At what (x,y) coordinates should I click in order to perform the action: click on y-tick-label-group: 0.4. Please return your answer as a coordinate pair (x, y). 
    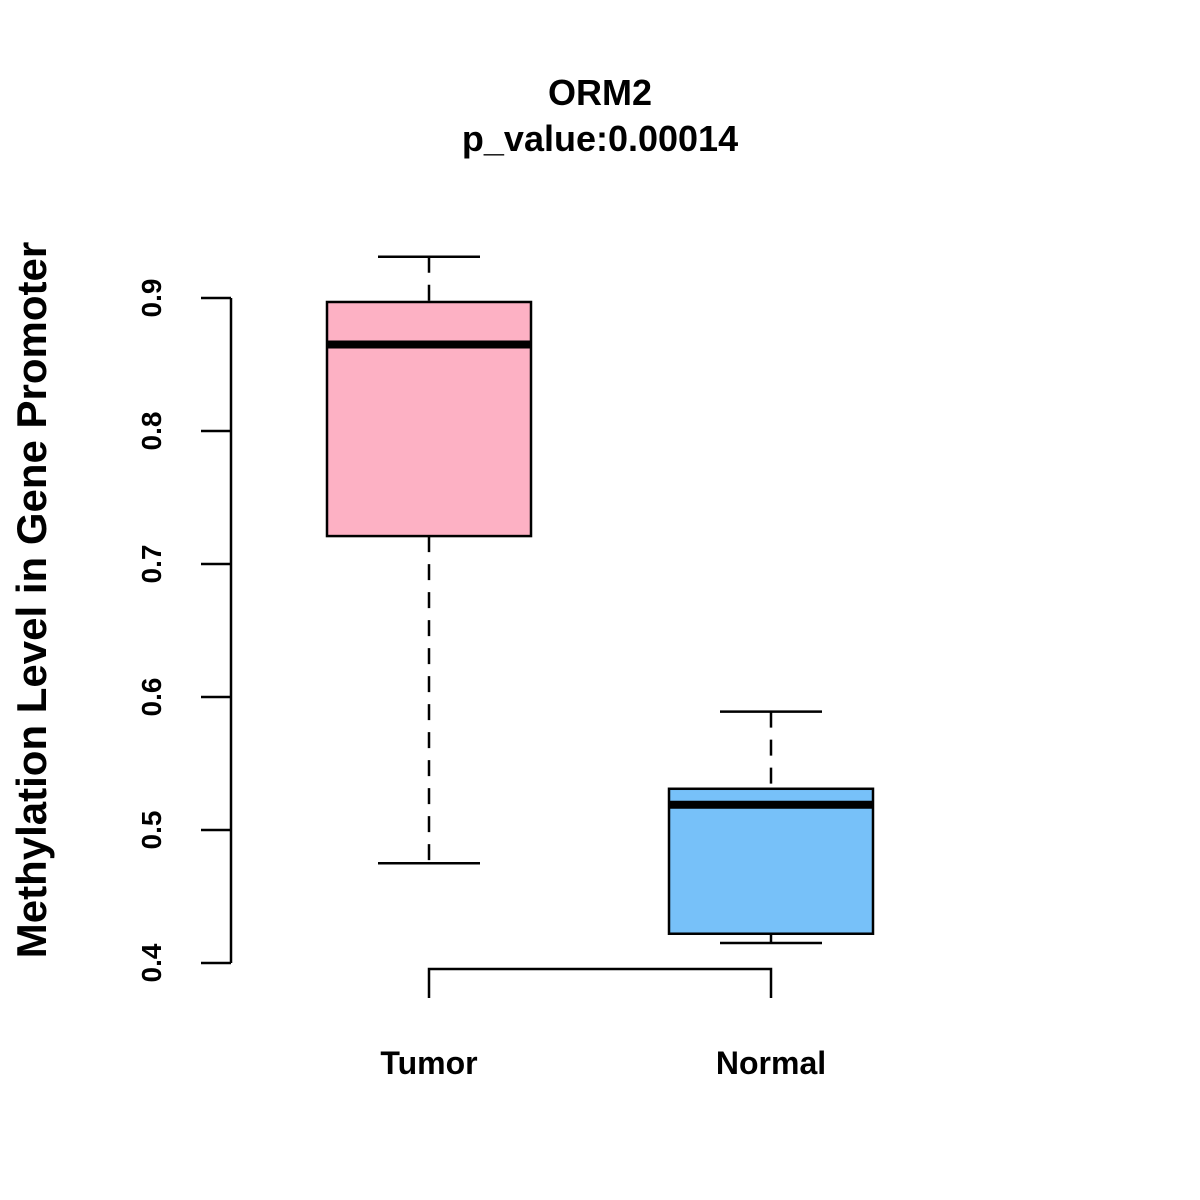
    Looking at the image, I should click on (151, 962).